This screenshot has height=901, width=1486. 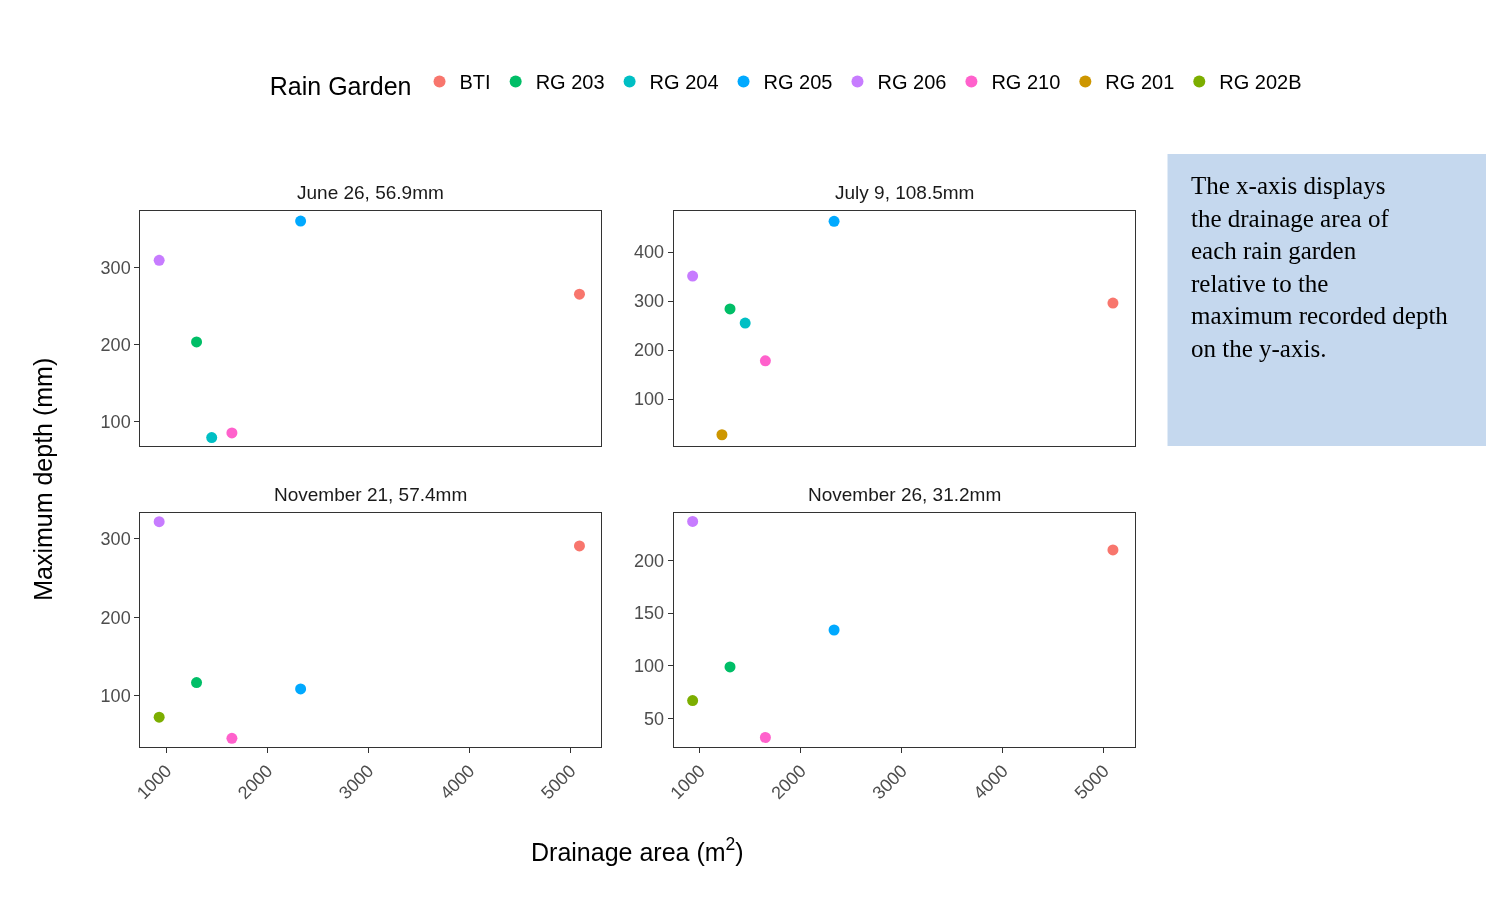 What do you see at coordinates (475, 82) in the screenshot?
I see `legend-label: BTI` at bounding box center [475, 82].